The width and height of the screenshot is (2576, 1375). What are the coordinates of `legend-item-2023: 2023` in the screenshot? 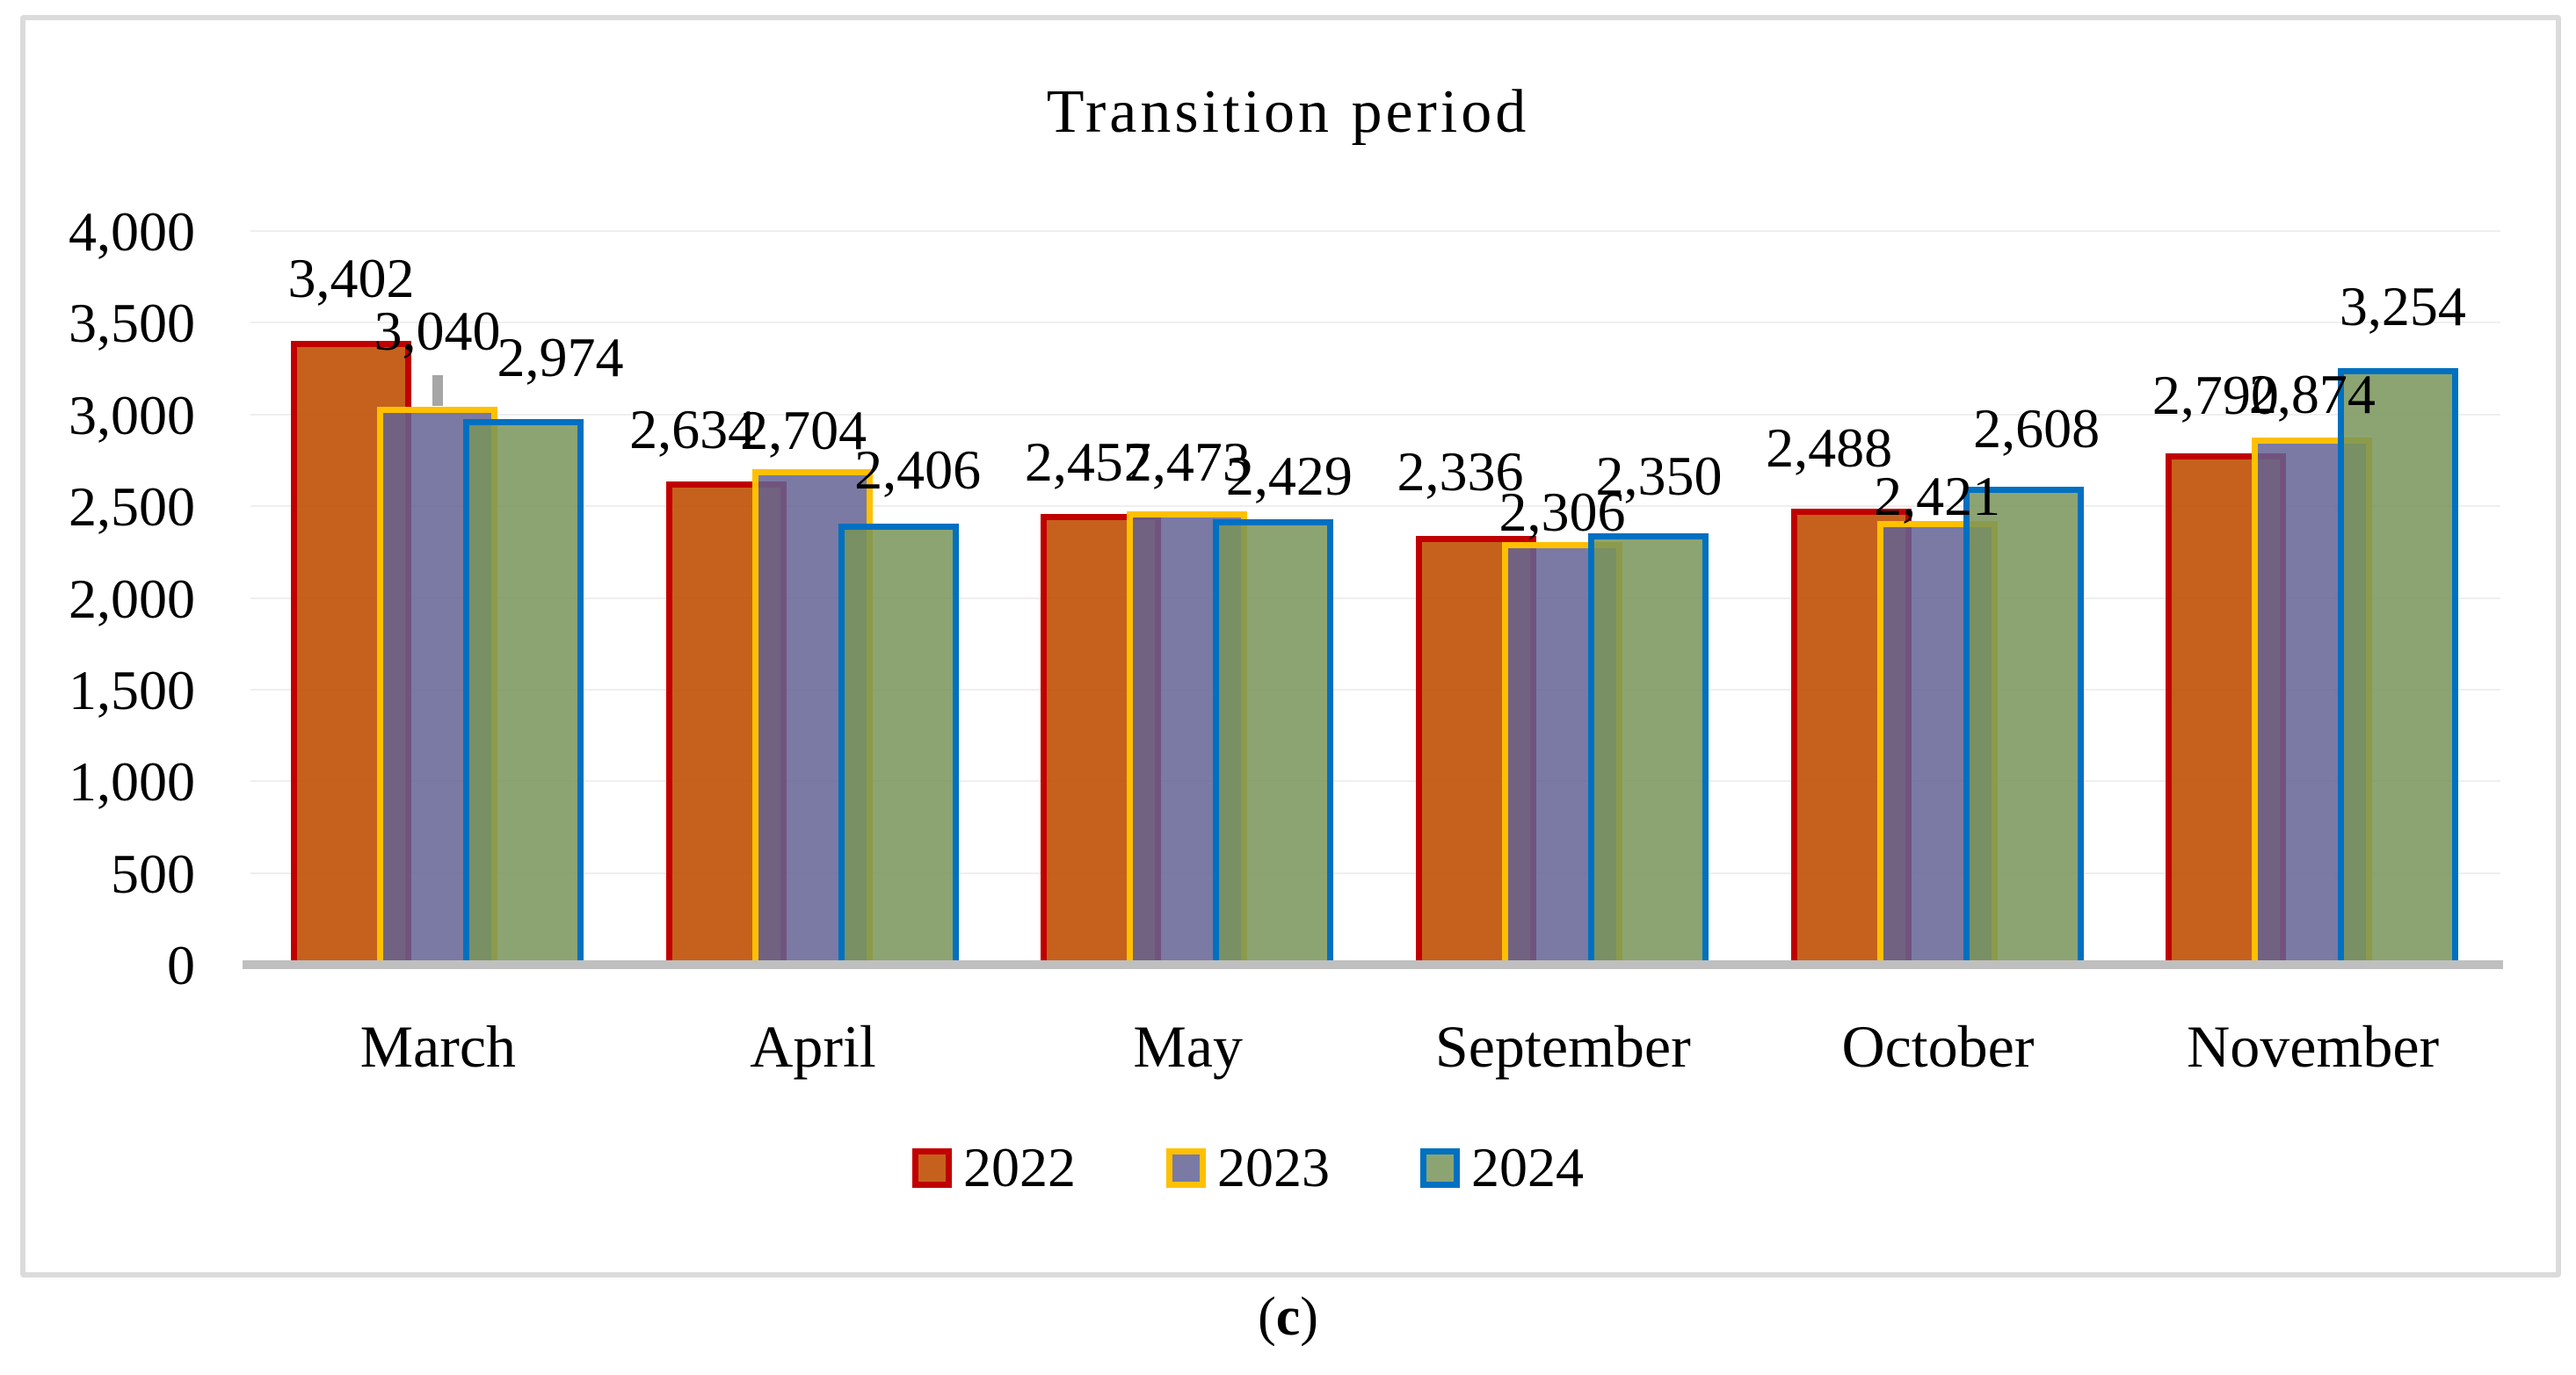 It's located at (1248, 1167).